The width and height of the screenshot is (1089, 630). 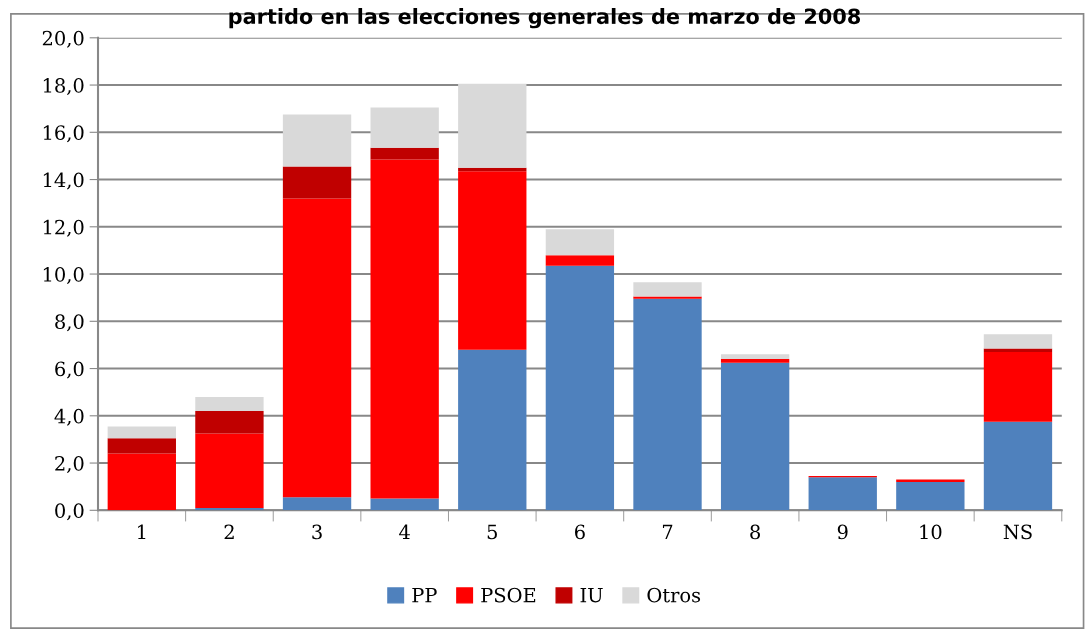 I want to click on x-tick-label: 4, so click(x=404, y=531).